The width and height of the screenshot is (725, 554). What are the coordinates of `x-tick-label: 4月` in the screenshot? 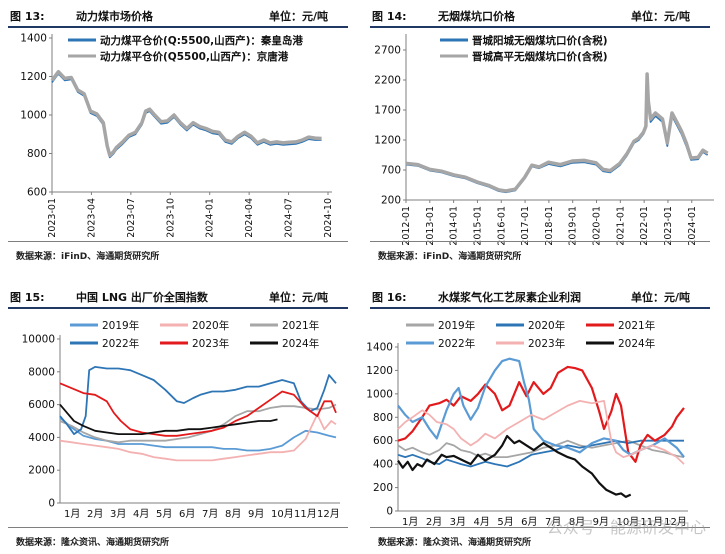 It's located at (141, 514).